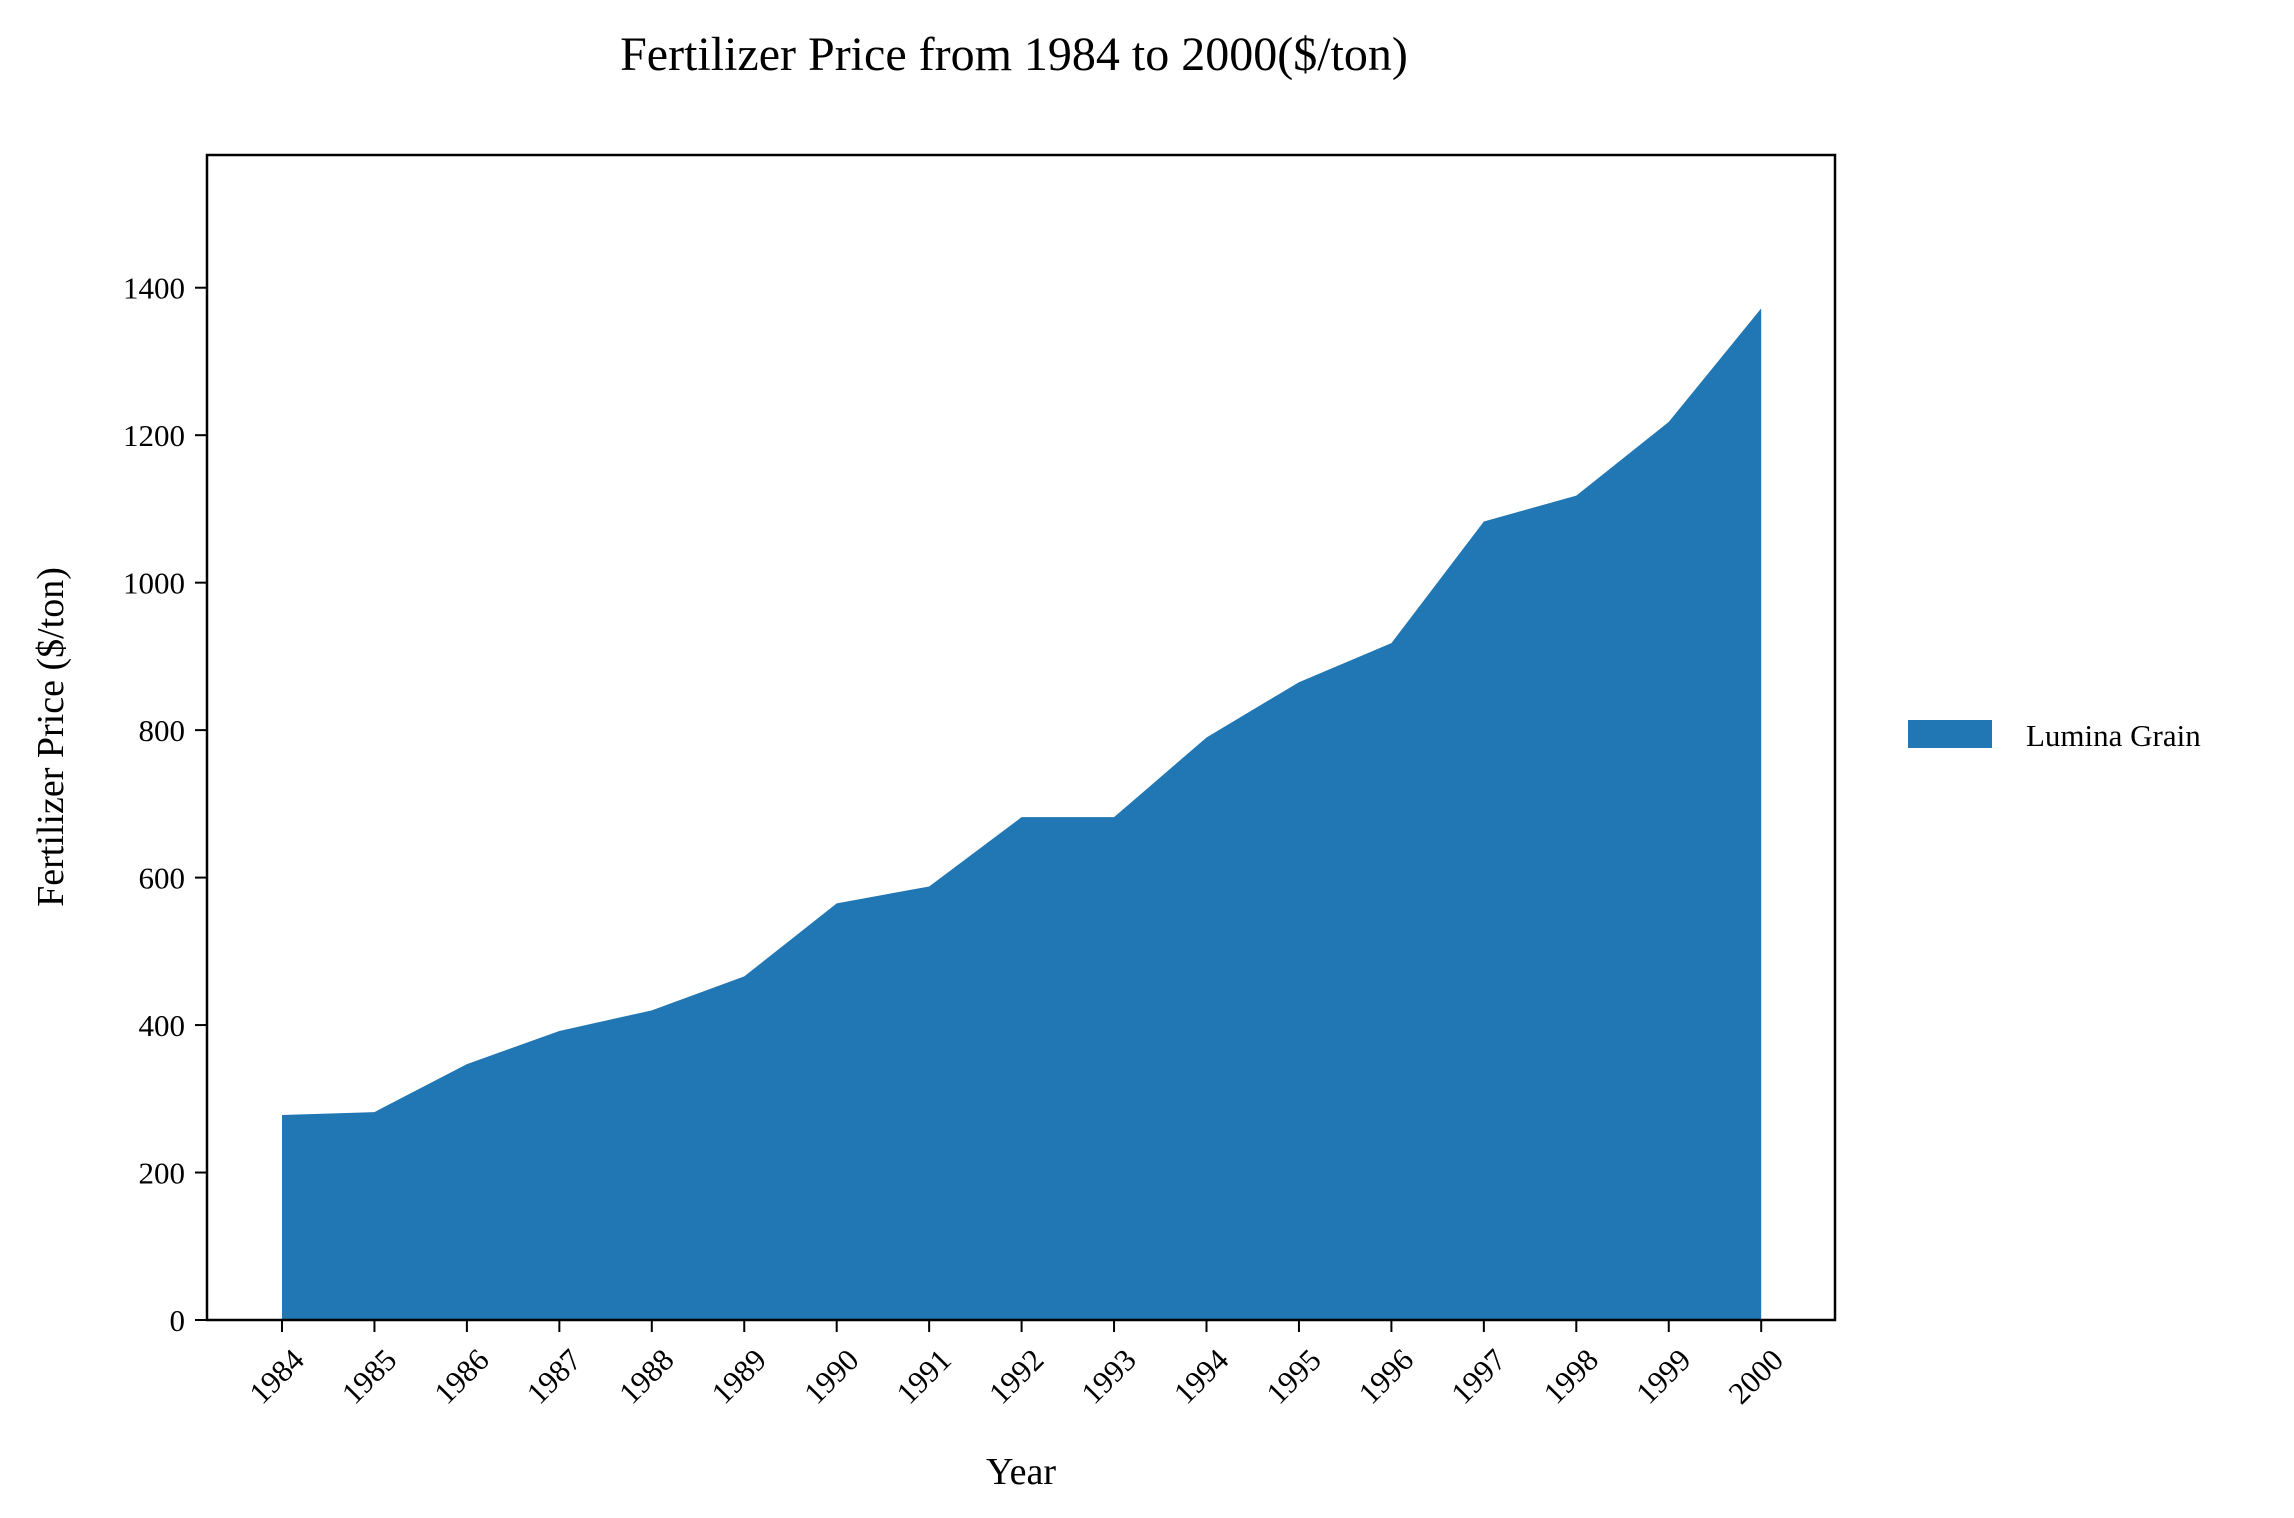 This screenshot has width=2294, height=1518. What do you see at coordinates (554, 1376) in the screenshot?
I see `x-tick-label-1987: 1987` at bounding box center [554, 1376].